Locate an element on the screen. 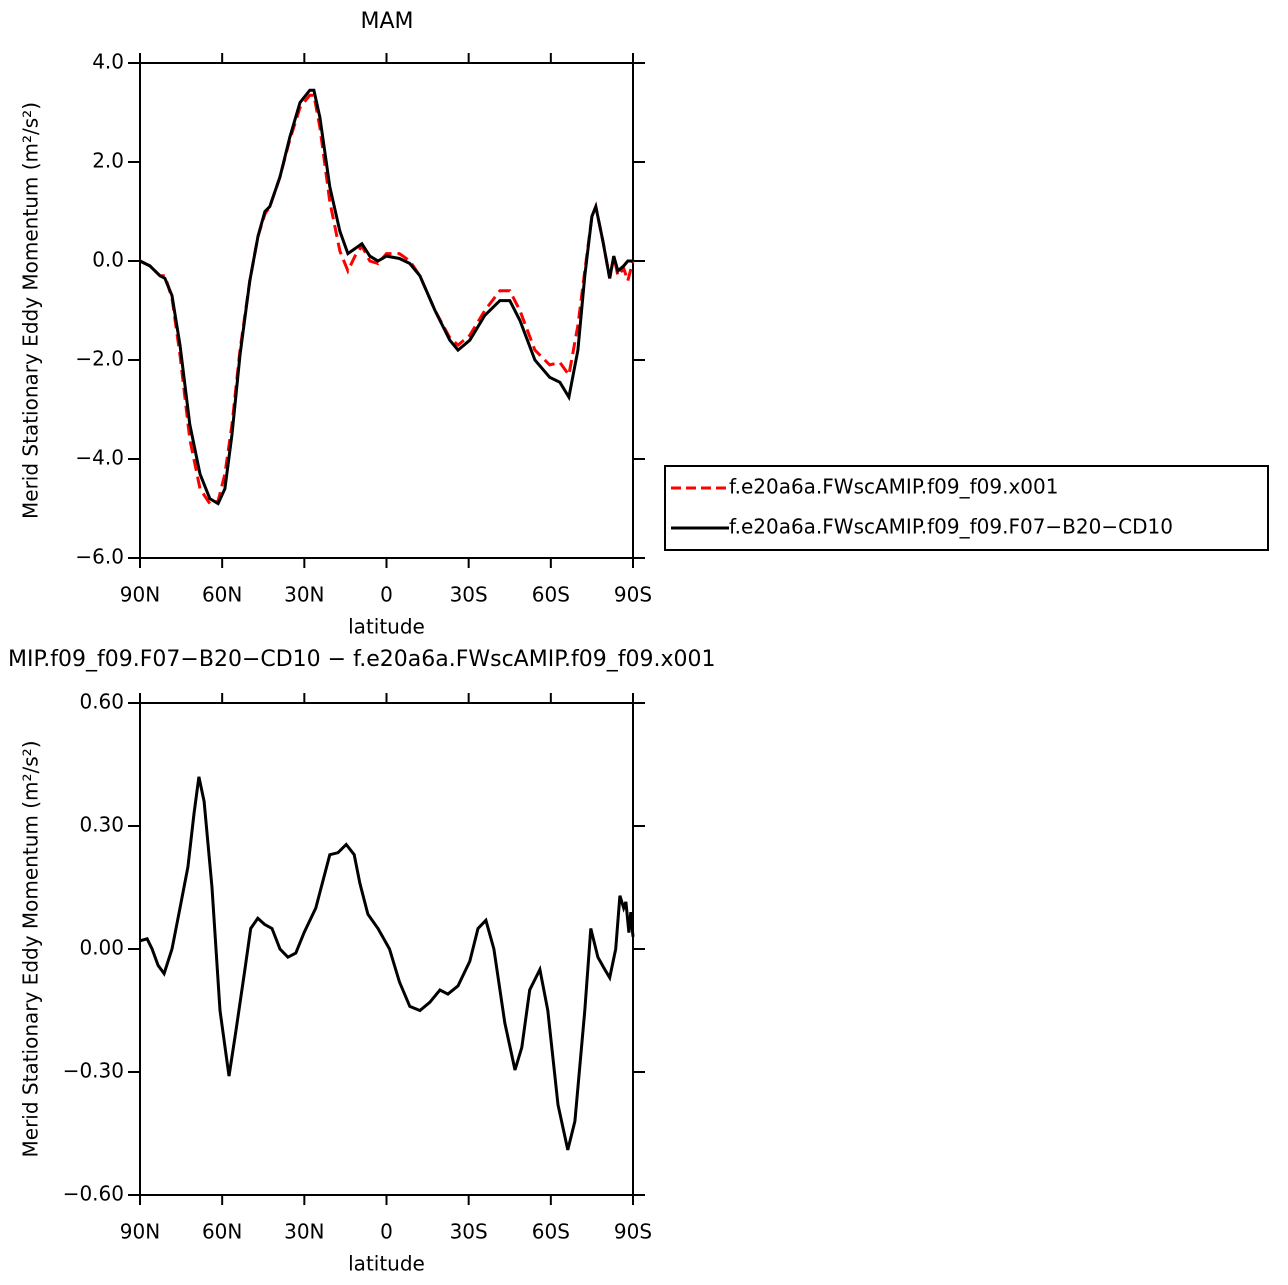 This screenshot has height=1285, width=1288. y-tick-label: −4.0 is located at coordinates (99, 458).